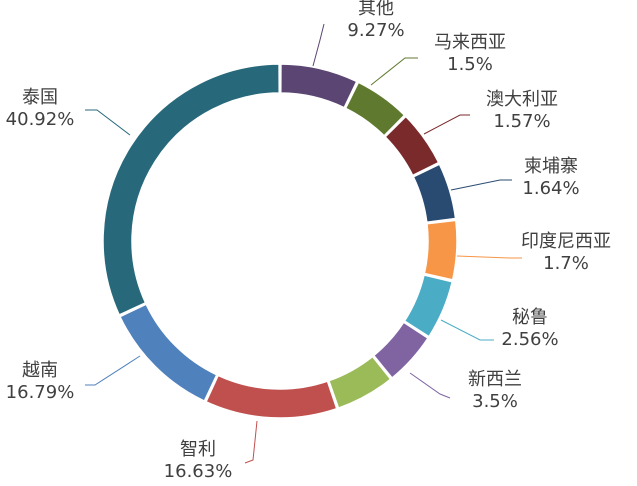  Describe the element at coordinates (40, 392) in the screenshot. I see `slice-value-label-8: 16.79%` at that location.